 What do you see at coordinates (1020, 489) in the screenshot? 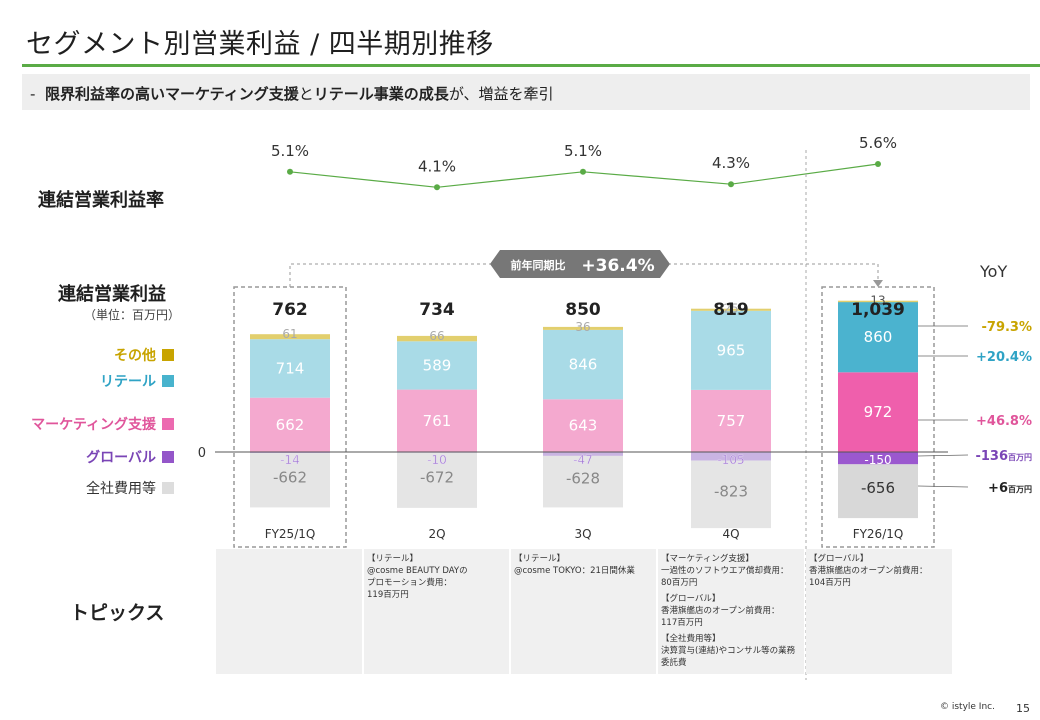
I see `yoy-unit-corporate: 百万円` at bounding box center [1020, 489].